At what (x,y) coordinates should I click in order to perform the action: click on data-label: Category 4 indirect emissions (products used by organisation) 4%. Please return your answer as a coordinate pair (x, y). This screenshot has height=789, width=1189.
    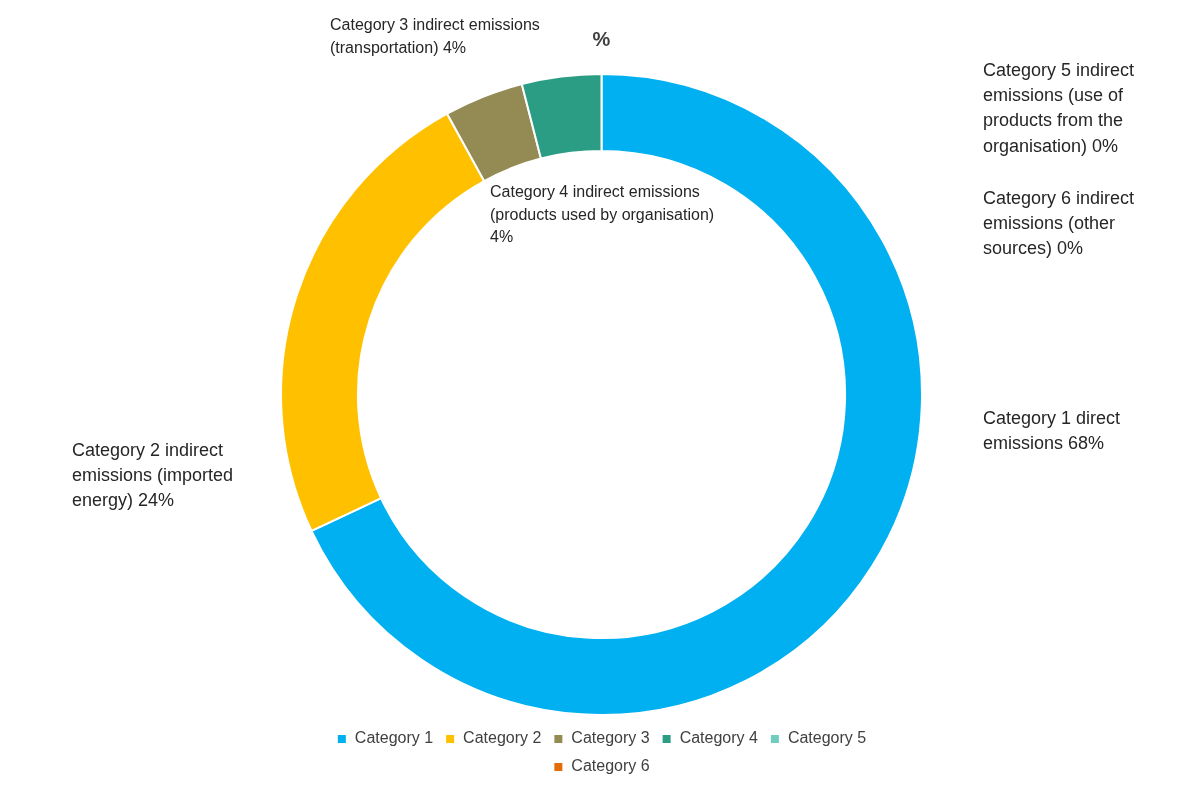
    Looking at the image, I should click on (602, 214).